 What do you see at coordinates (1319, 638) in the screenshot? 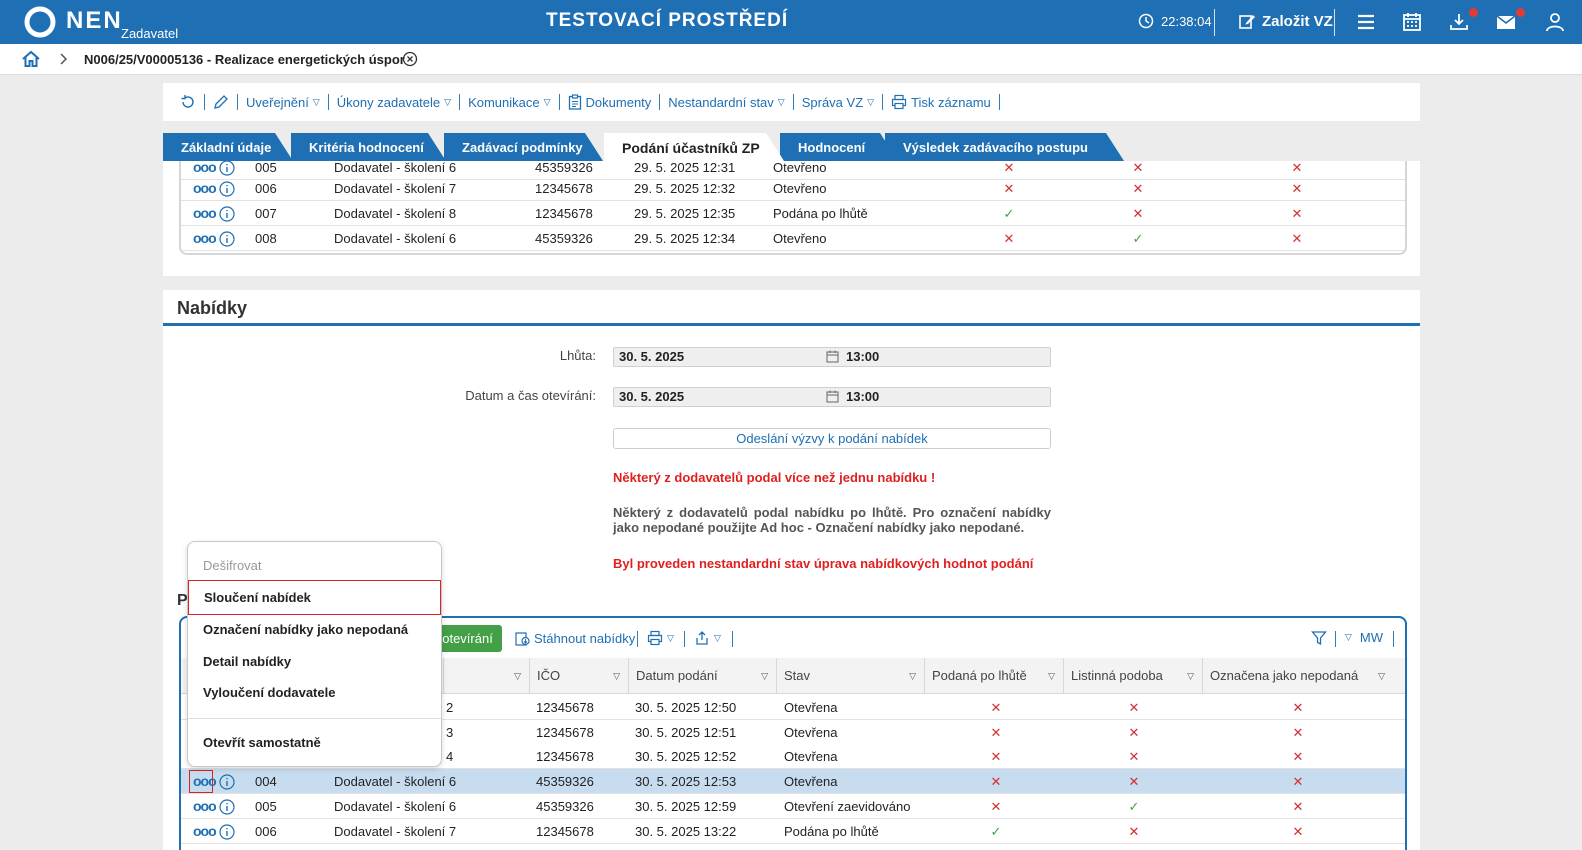
I see `filter-icon` at bounding box center [1319, 638].